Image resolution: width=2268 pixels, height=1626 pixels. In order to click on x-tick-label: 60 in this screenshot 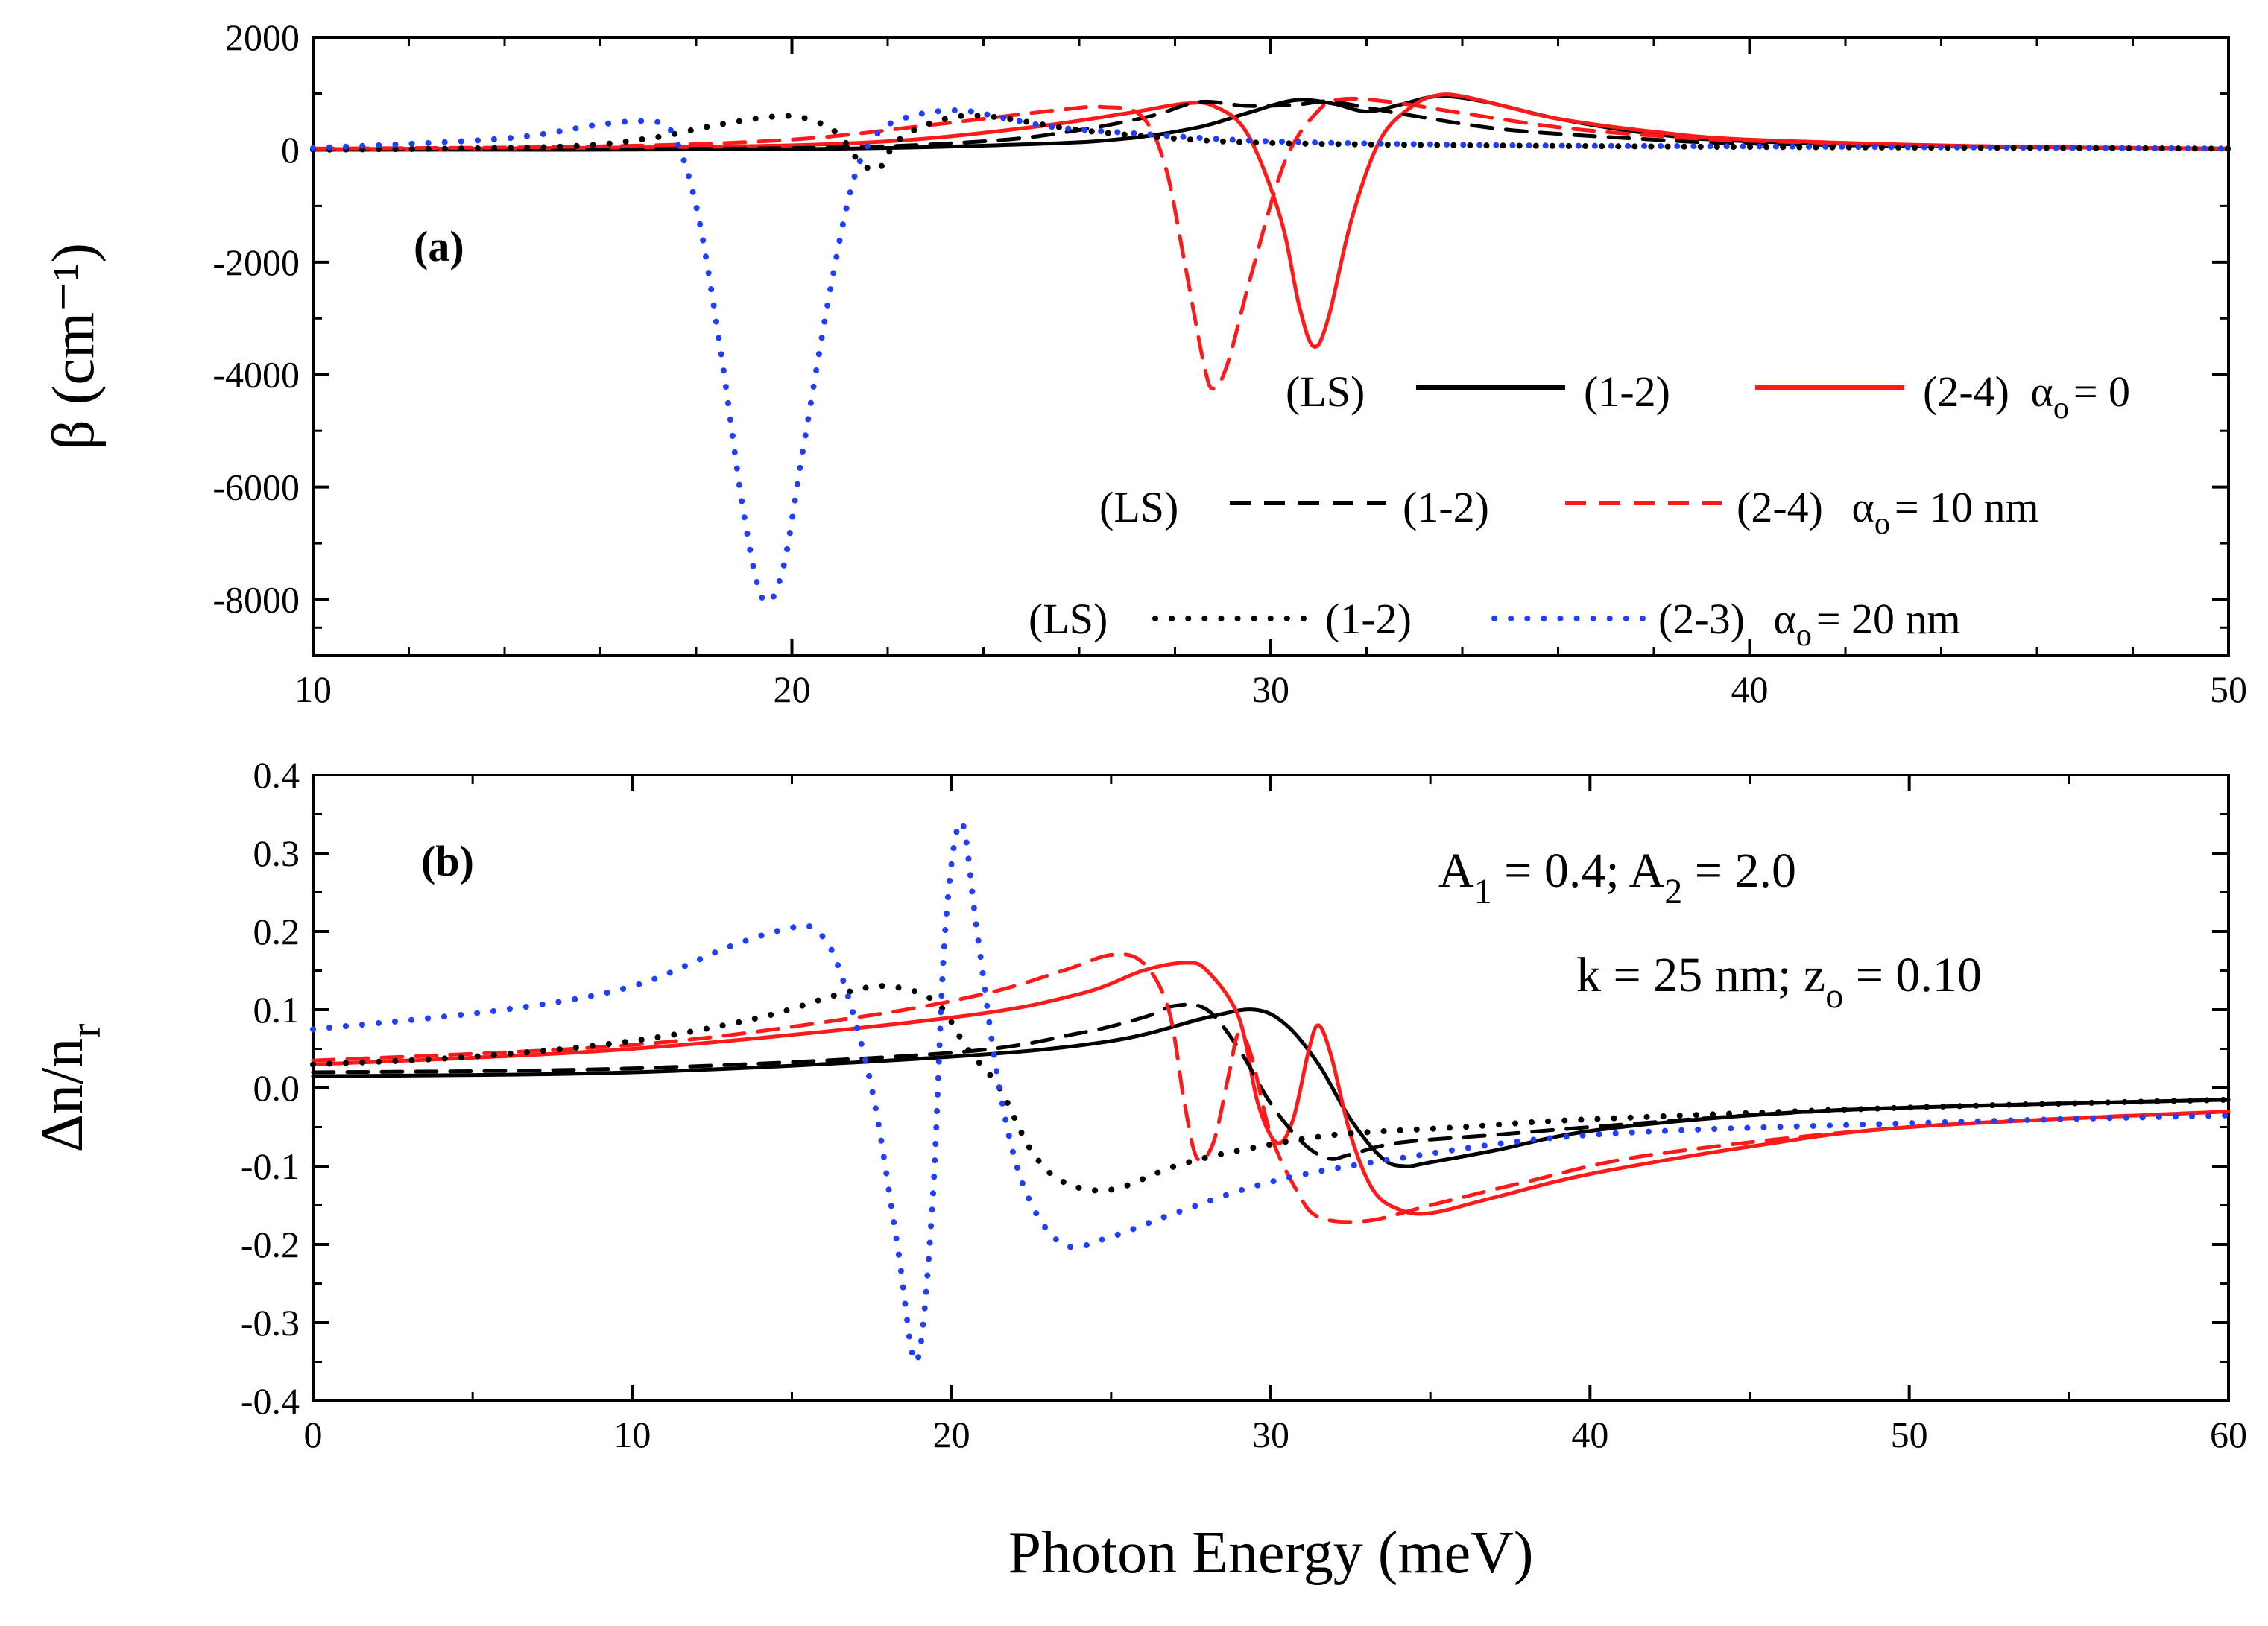, I will do `click(2228, 1434)`.